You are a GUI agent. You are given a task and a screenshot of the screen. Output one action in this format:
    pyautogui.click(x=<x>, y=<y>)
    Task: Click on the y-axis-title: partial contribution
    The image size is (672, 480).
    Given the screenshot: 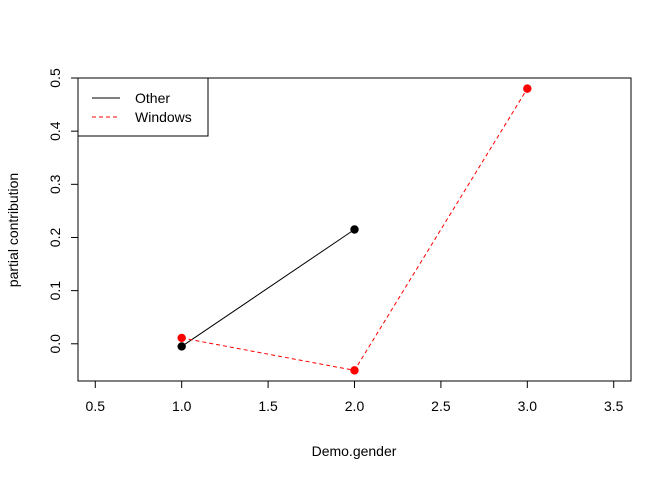 What is the action you would take?
    pyautogui.click(x=13, y=230)
    